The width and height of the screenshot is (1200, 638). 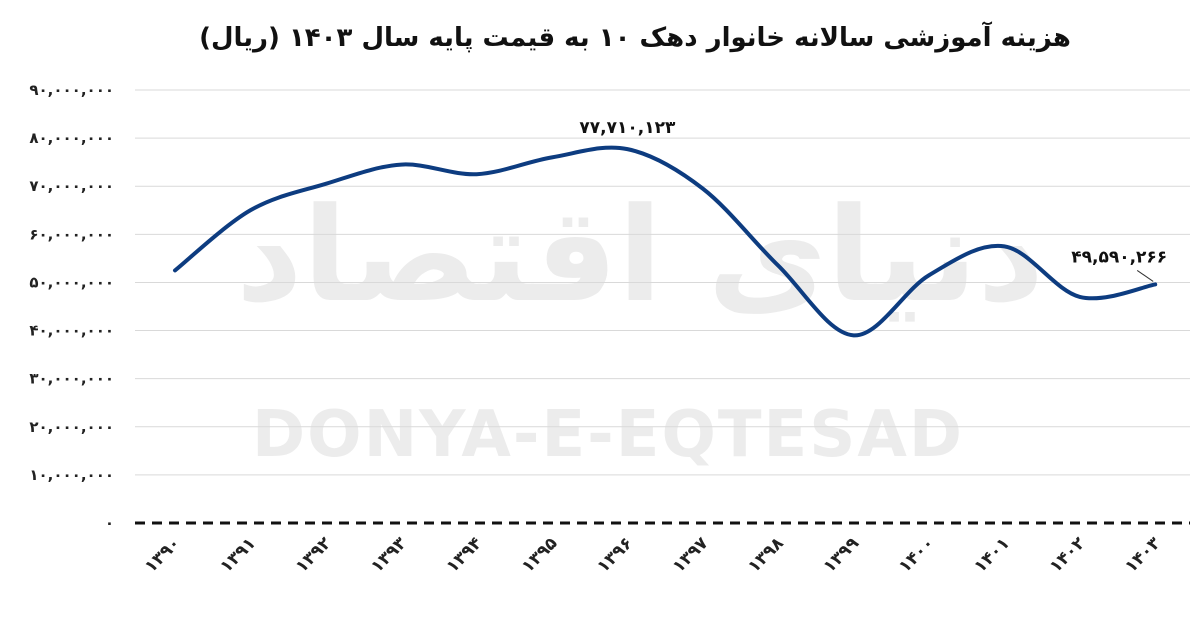 What do you see at coordinates (1143, 555) in the screenshot?
I see `x-tick-label: ۱۴۰۳` at bounding box center [1143, 555].